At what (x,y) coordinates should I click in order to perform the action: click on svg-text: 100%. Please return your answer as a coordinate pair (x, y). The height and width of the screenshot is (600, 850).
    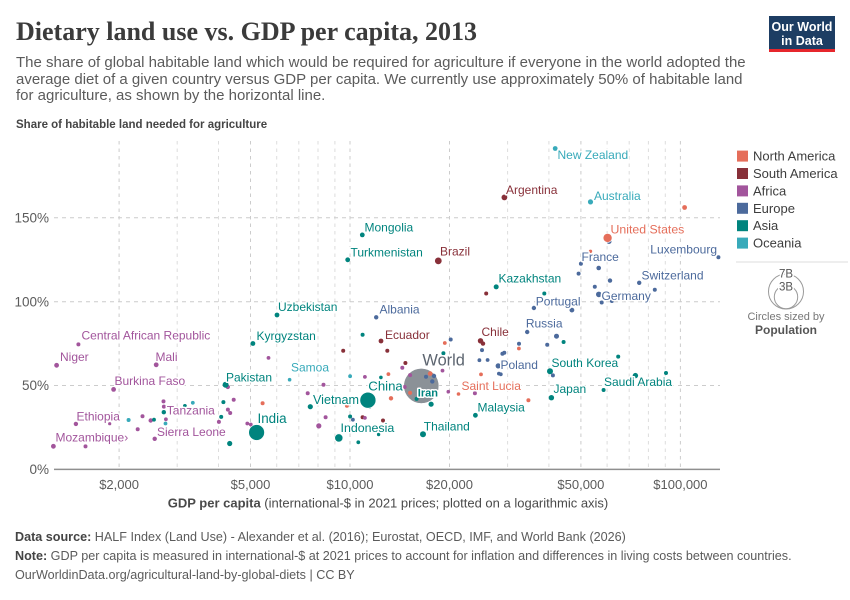
    Looking at the image, I should click on (31, 301).